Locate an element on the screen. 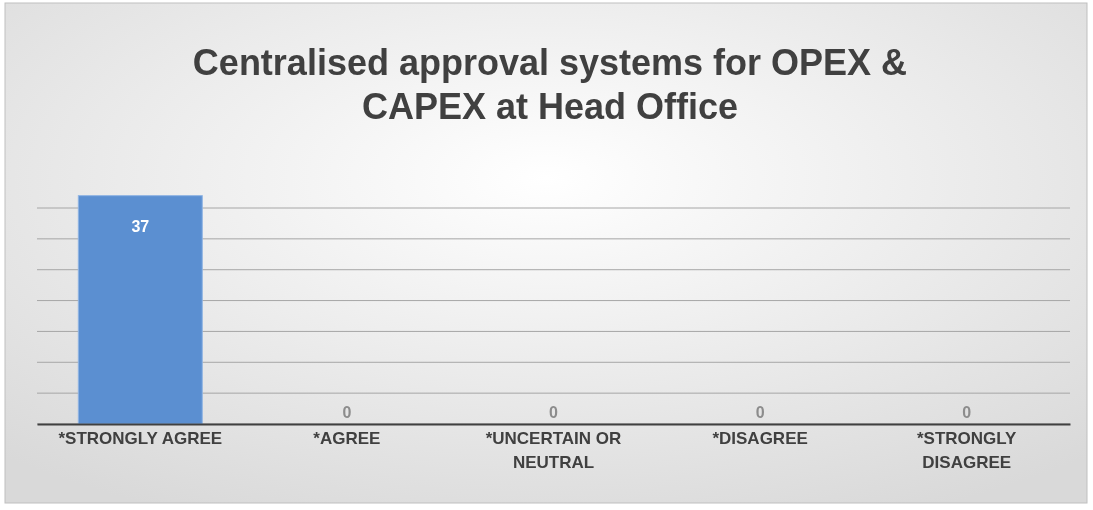 The image size is (1093, 510). x-tick-label: *DISAGREE is located at coordinates (760, 438).